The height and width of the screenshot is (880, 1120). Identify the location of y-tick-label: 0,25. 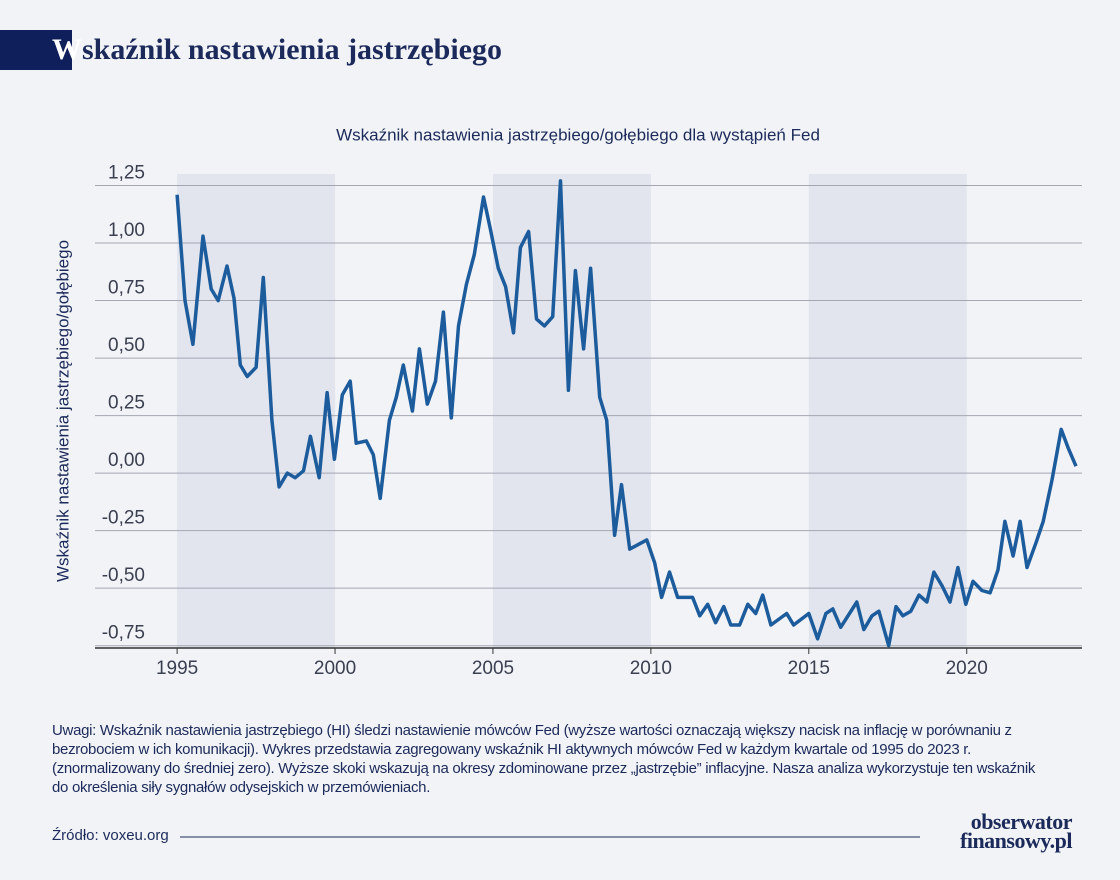
(126, 403).